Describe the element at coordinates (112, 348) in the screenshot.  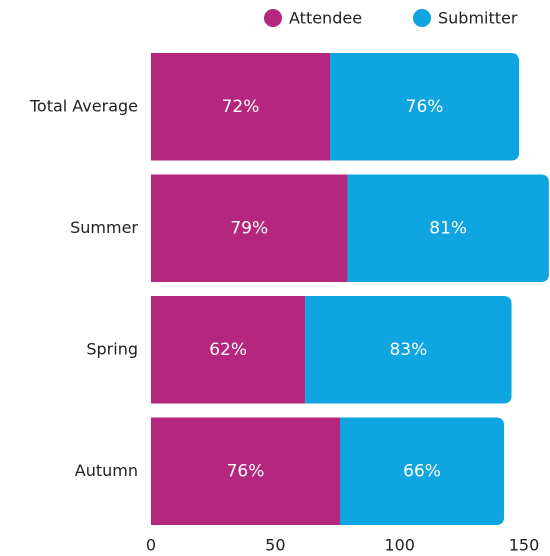
I see `y-tick-label: Spring` at that location.